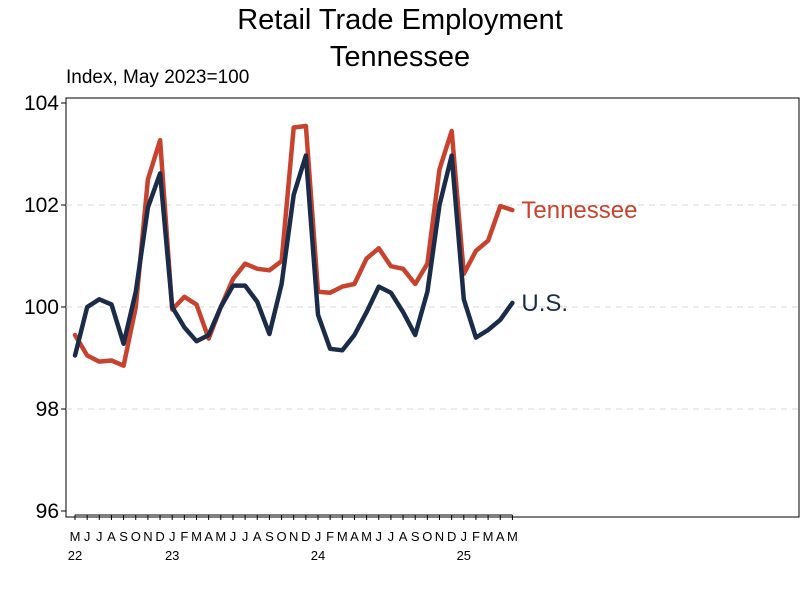 The image size is (800, 600). Describe the element at coordinates (400, 57) in the screenshot. I see `chart-subtitle: Tennessee` at that location.